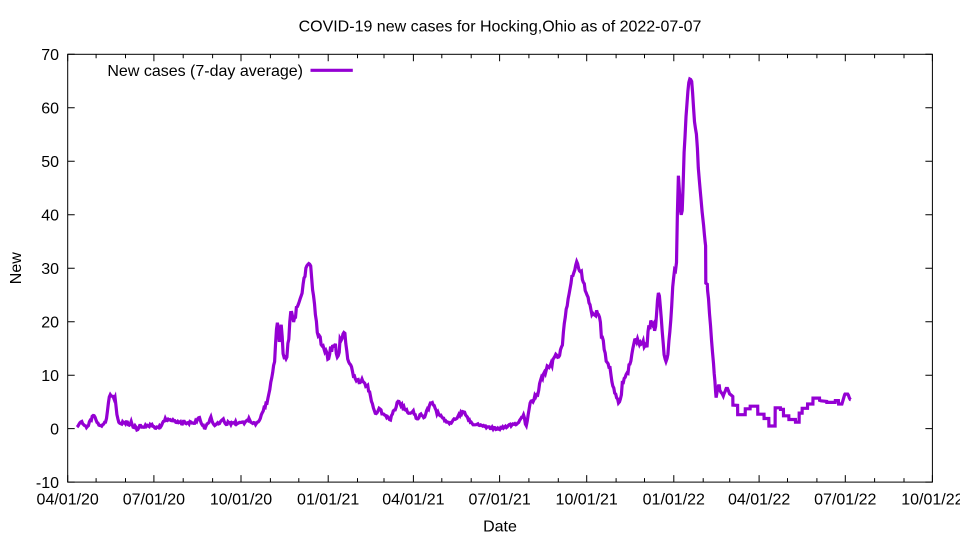 The width and height of the screenshot is (960, 540). I want to click on svg-text: 10/01/22, so click(930, 500).